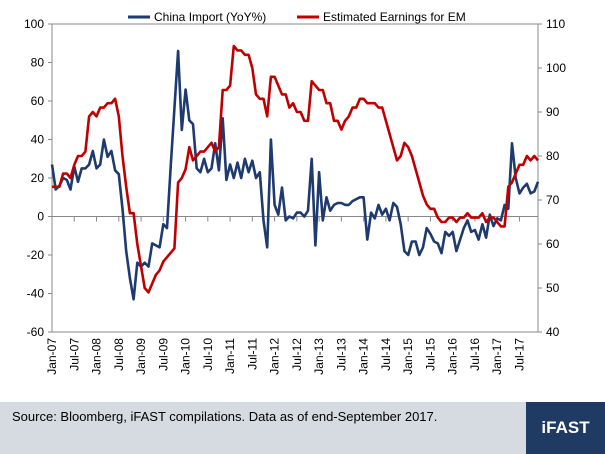  What do you see at coordinates (555, 24) in the screenshot?
I see `y-right-tick-label: 110` at bounding box center [555, 24].